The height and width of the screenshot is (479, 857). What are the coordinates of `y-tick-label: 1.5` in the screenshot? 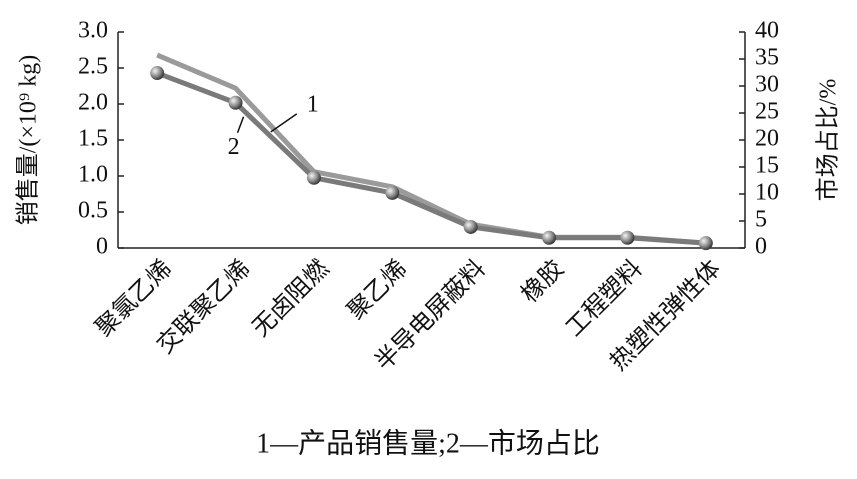 It's located at (93, 139).